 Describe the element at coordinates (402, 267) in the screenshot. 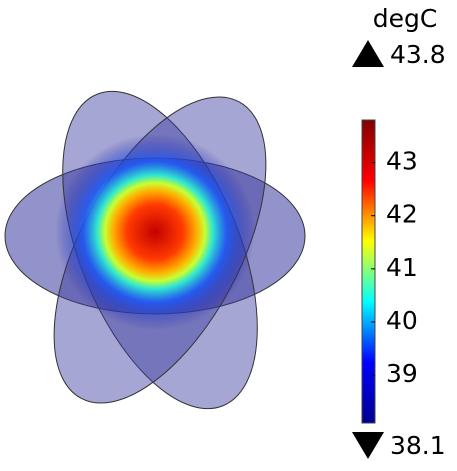

I see `tick-label: 41` at that location.